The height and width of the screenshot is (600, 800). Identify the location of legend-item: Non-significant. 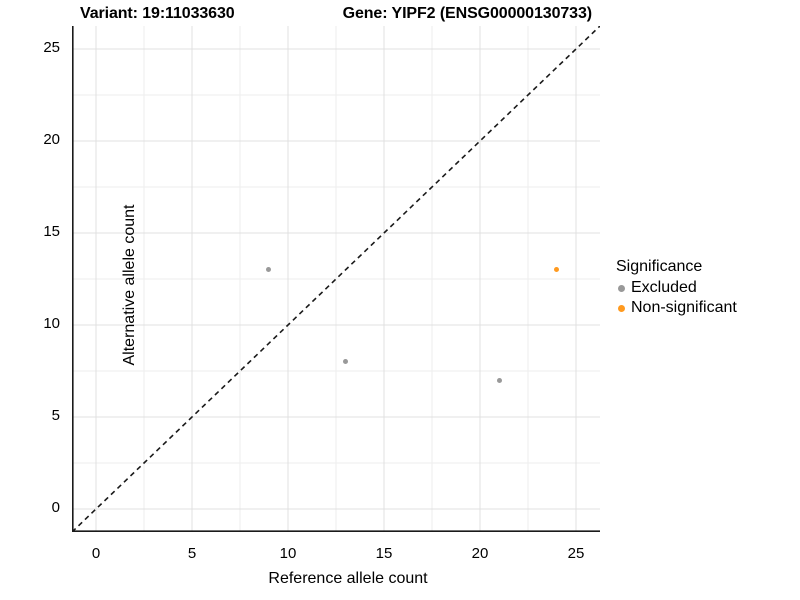
(706, 308).